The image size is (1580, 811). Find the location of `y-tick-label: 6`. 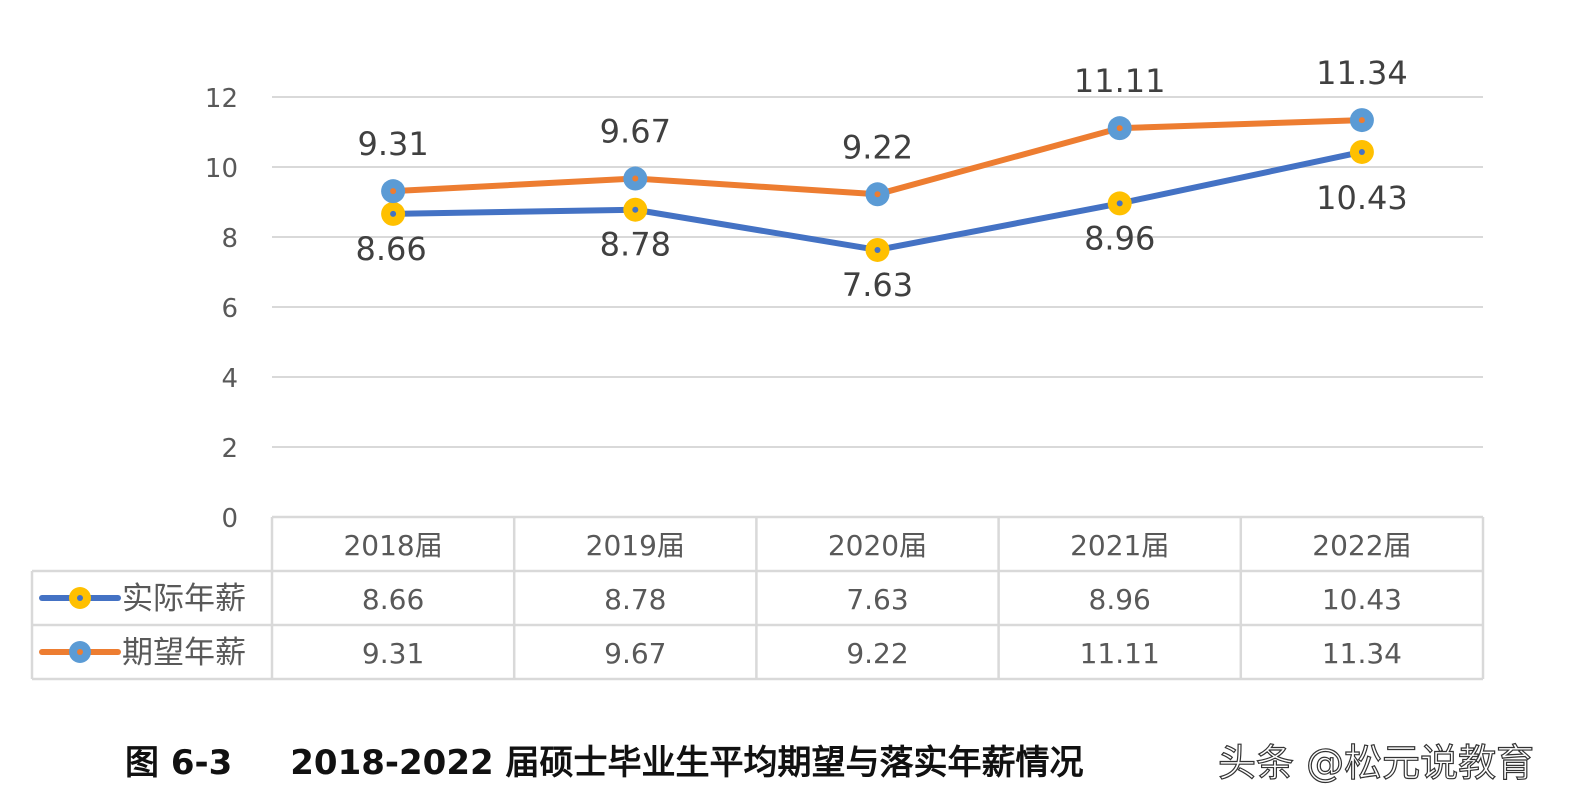

y-tick-label: 6 is located at coordinates (229, 309).